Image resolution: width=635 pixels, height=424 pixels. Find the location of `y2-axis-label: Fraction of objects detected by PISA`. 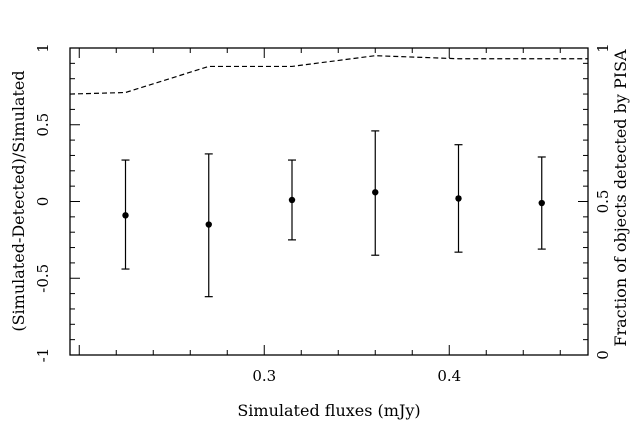

y2-axis-label: Fraction of objects detected by PISA is located at coordinates (620, 198).